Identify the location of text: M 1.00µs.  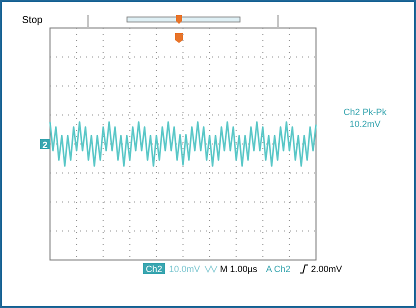
(239, 269).